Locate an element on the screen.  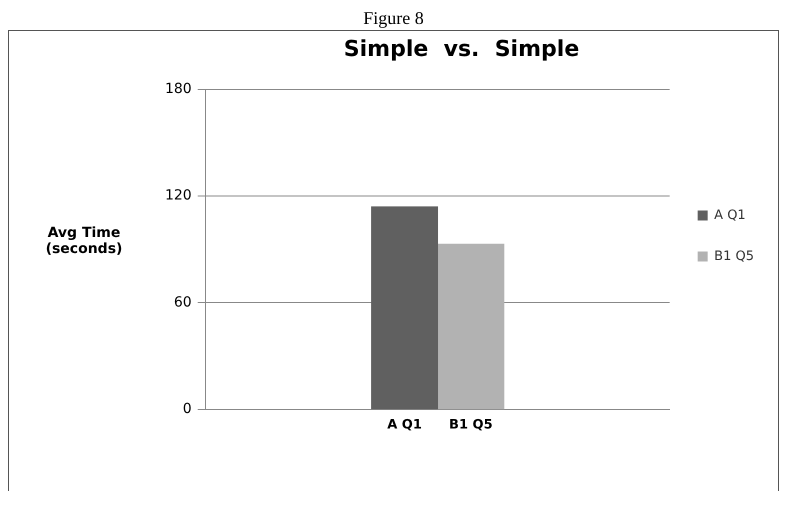
y-tick-label: 0 is located at coordinates (187, 409).